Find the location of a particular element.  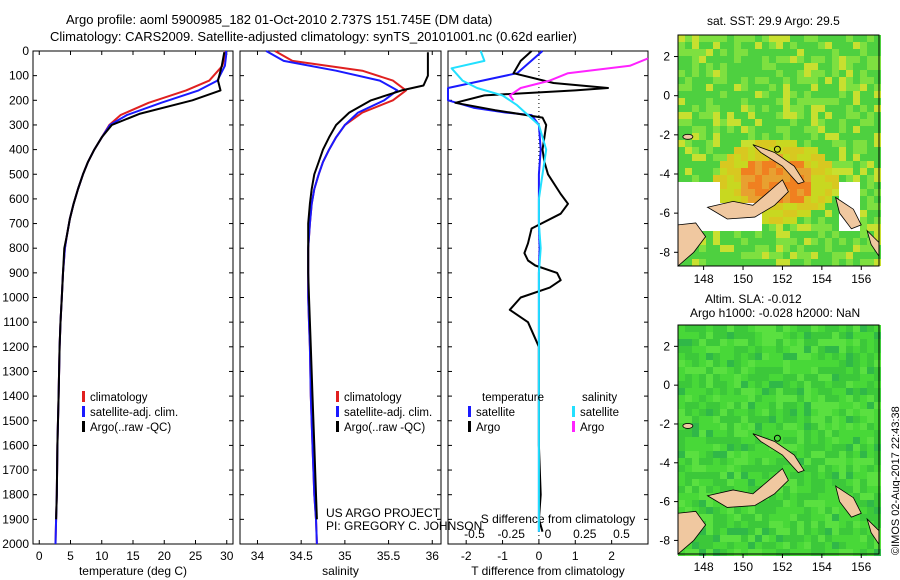

depth-tick-label: 200 is located at coordinates (19, 100).